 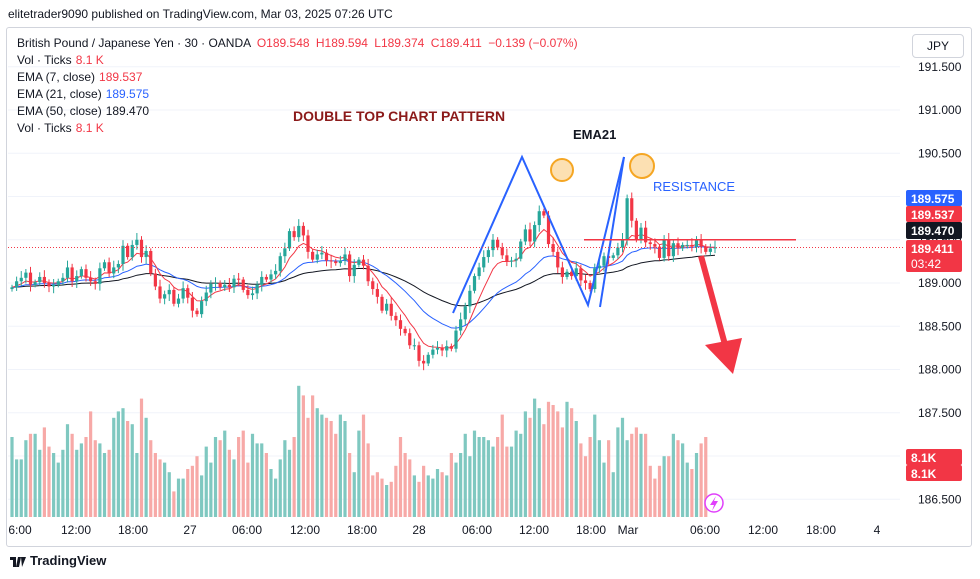 What do you see at coordinates (723, 356) in the screenshot?
I see `down-arrow-head` at bounding box center [723, 356].